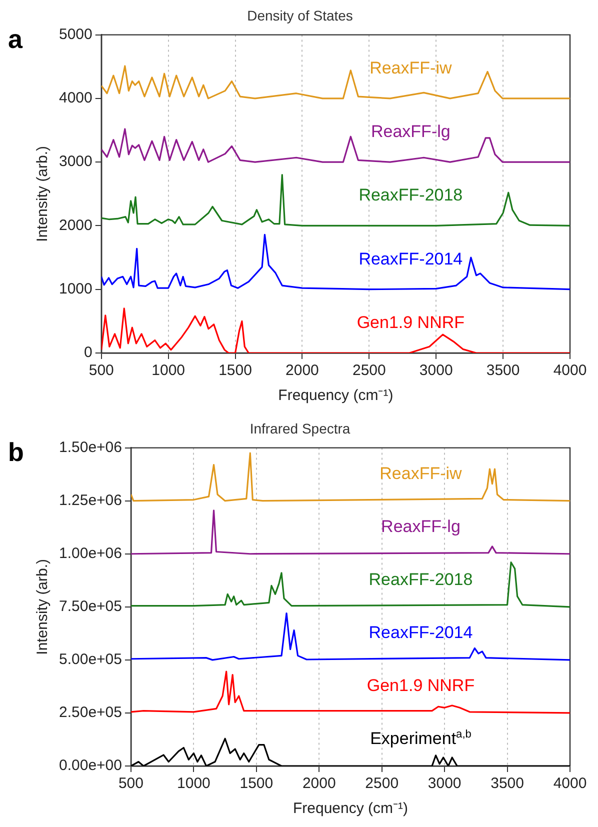 This screenshot has width=598, height=827. What do you see at coordinates (90, 447) in the screenshot?
I see `y-tick-label: 1.50e+06` at bounding box center [90, 447].